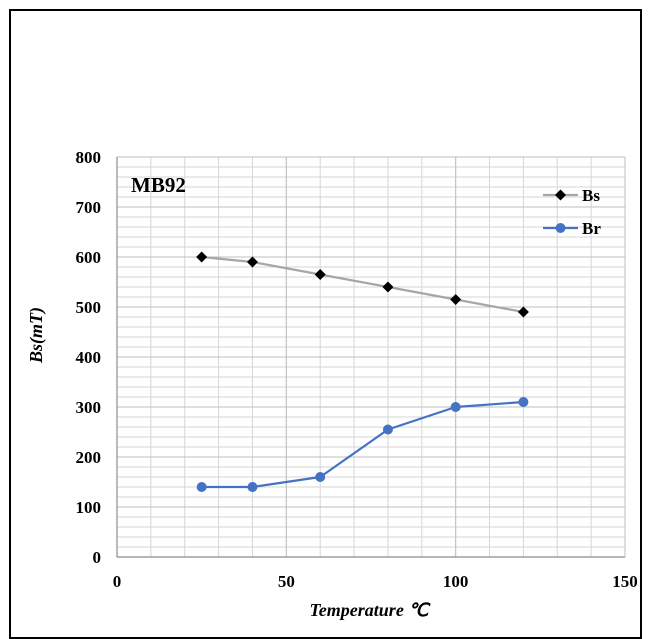 This screenshot has height=639, width=655. What do you see at coordinates (89, 307) in the screenshot?
I see `y-tick-label: 500` at bounding box center [89, 307].